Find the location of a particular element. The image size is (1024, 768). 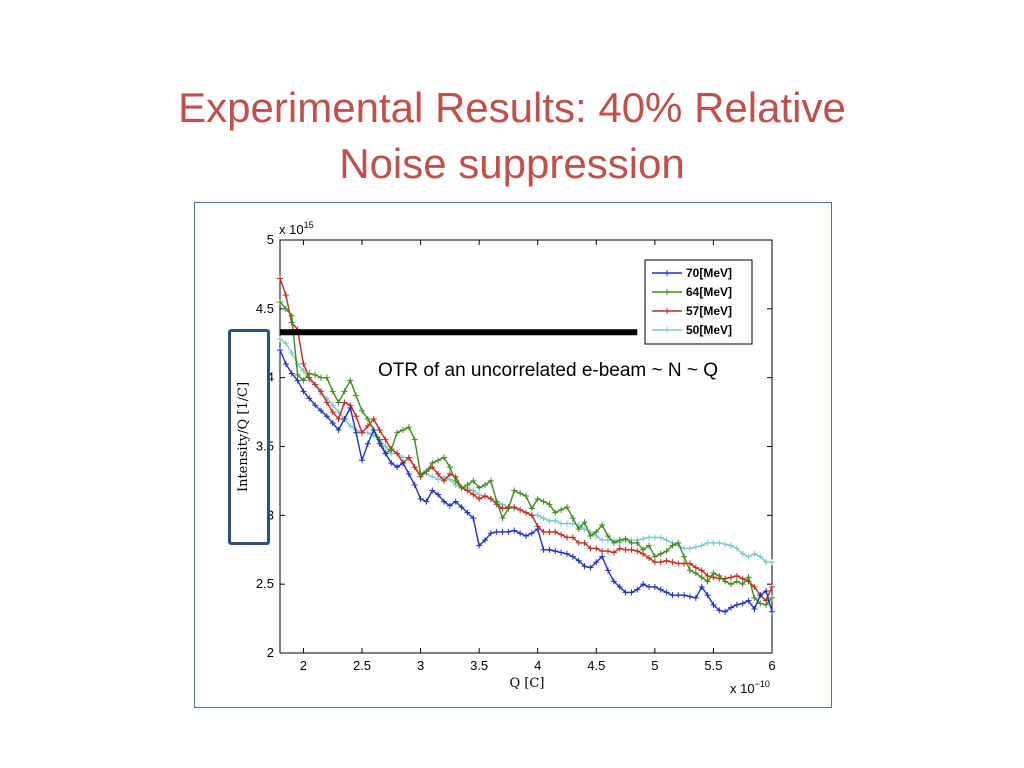

x-tick-label: 5 is located at coordinates (654, 665).